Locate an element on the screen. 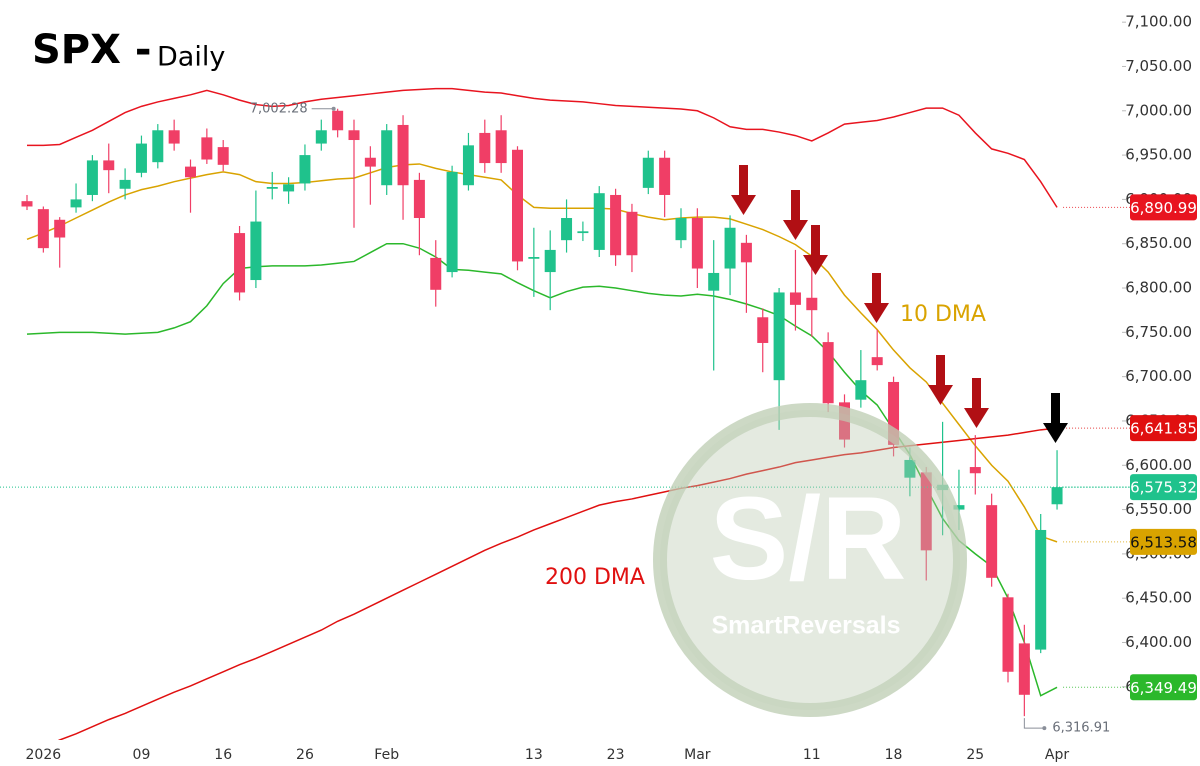  annotation-label: 6,316.91 is located at coordinates (1081, 728).